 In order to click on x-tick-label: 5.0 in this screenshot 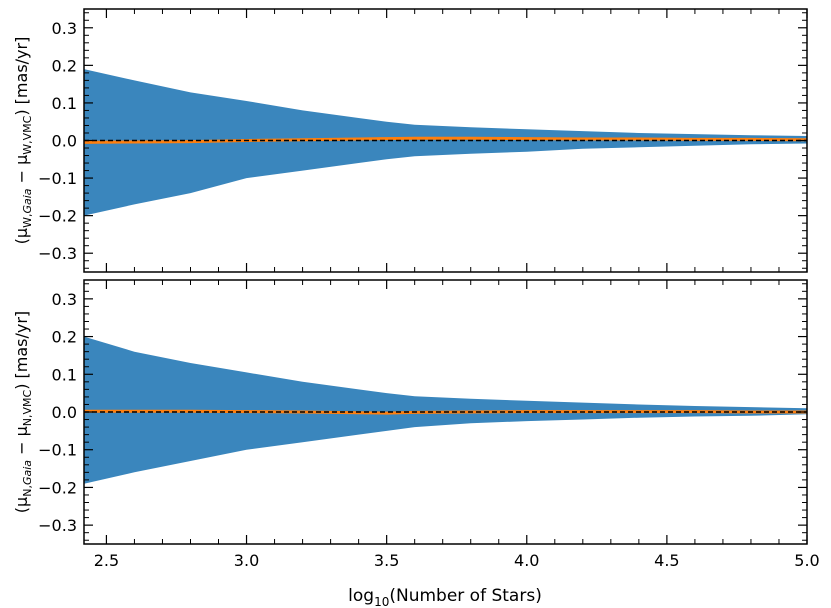, I will do `click(806, 560)`.